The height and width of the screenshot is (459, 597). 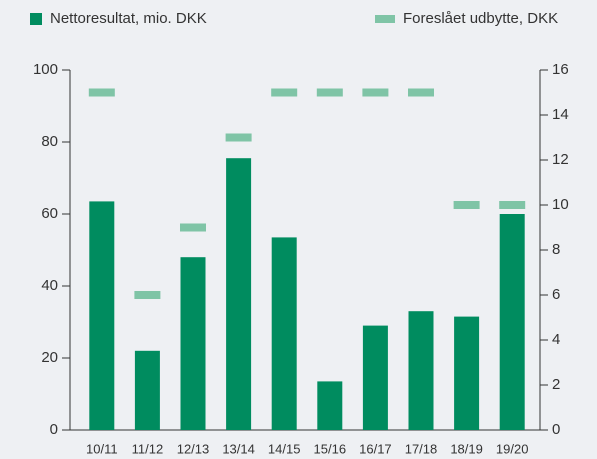 What do you see at coordinates (560, 69) in the screenshot?
I see `y2-tick-label: 16` at bounding box center [560, 69].